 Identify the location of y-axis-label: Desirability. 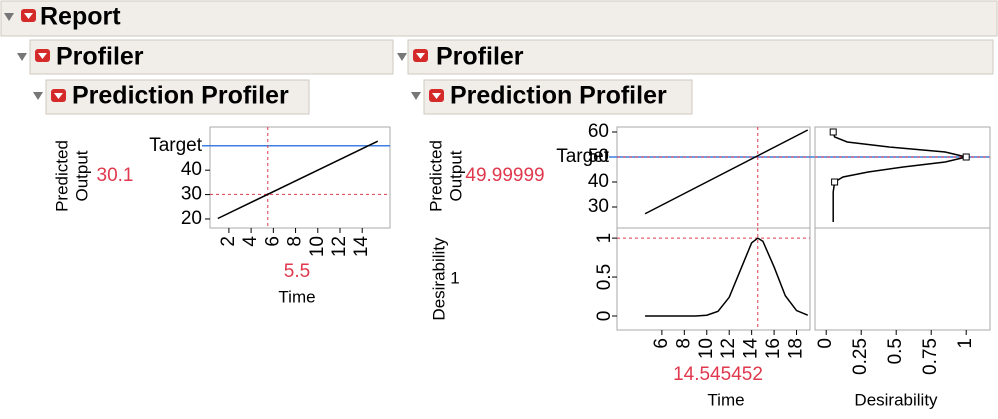
(438, 279).